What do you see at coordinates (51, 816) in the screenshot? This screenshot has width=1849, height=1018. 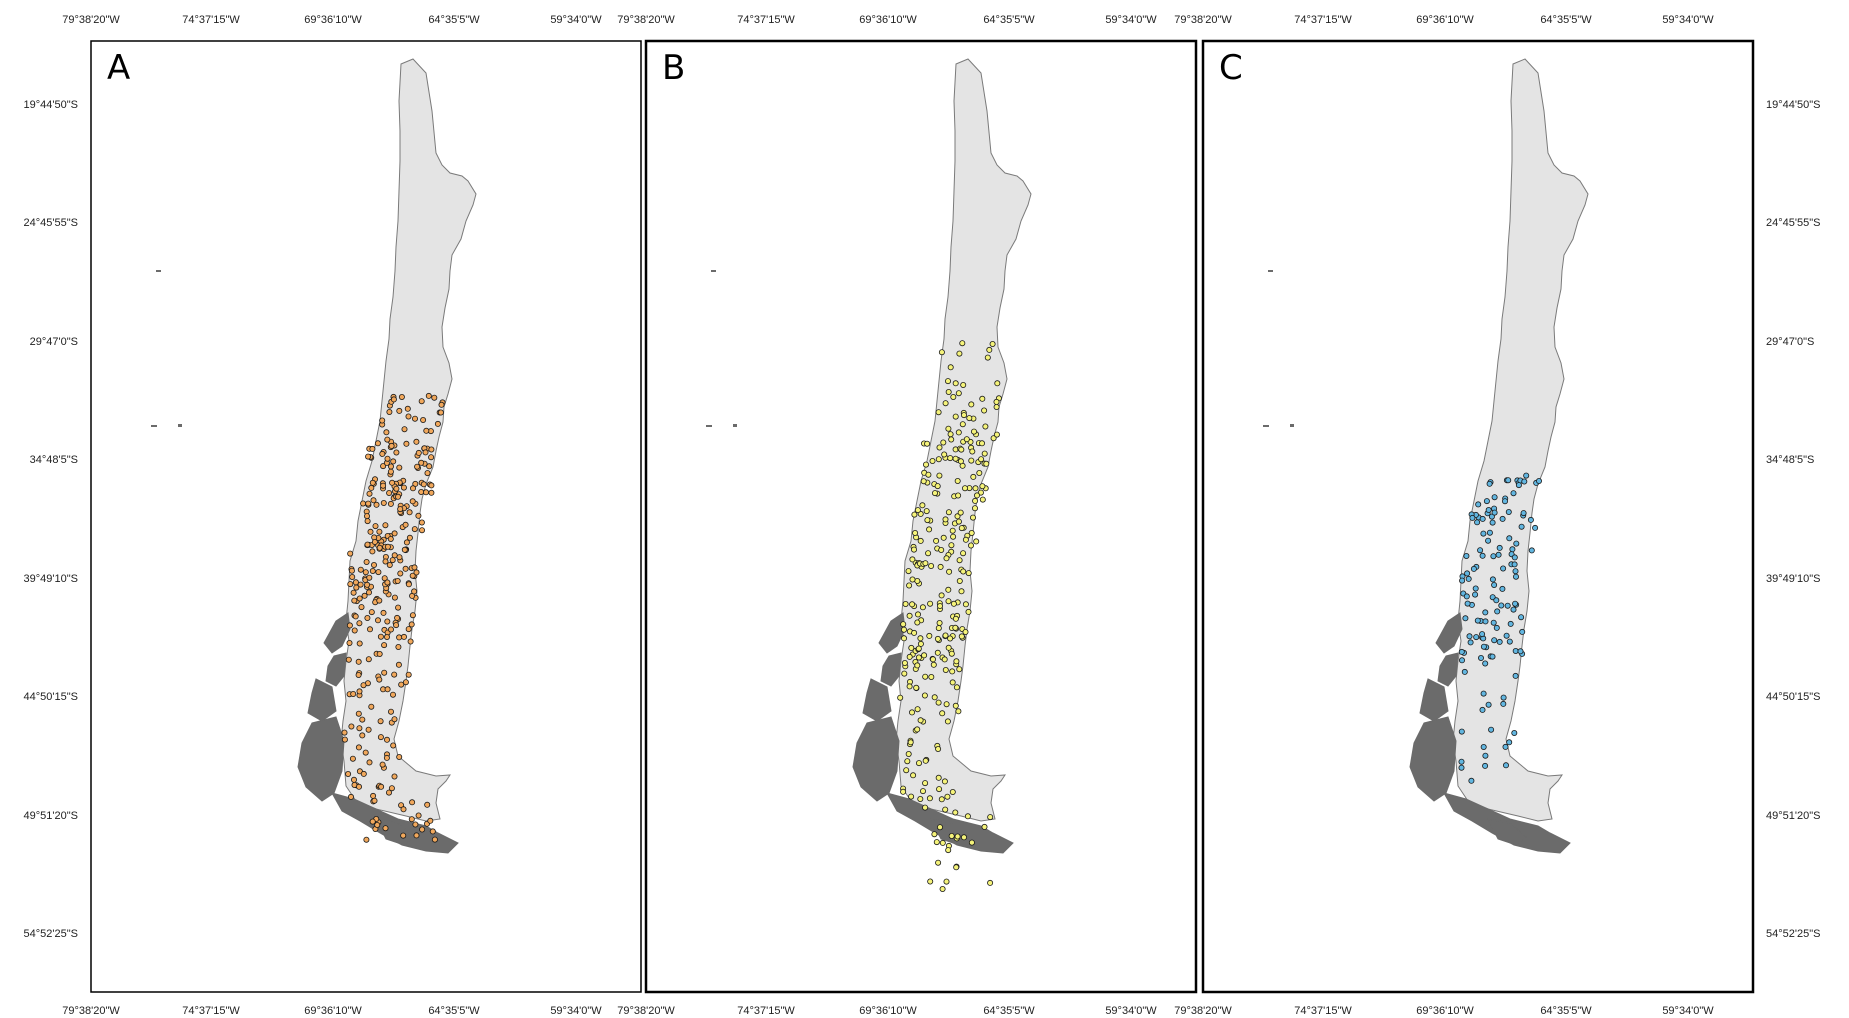 I see `y-tick-label: 49°51'20"S` at bounding box center [51, 816].